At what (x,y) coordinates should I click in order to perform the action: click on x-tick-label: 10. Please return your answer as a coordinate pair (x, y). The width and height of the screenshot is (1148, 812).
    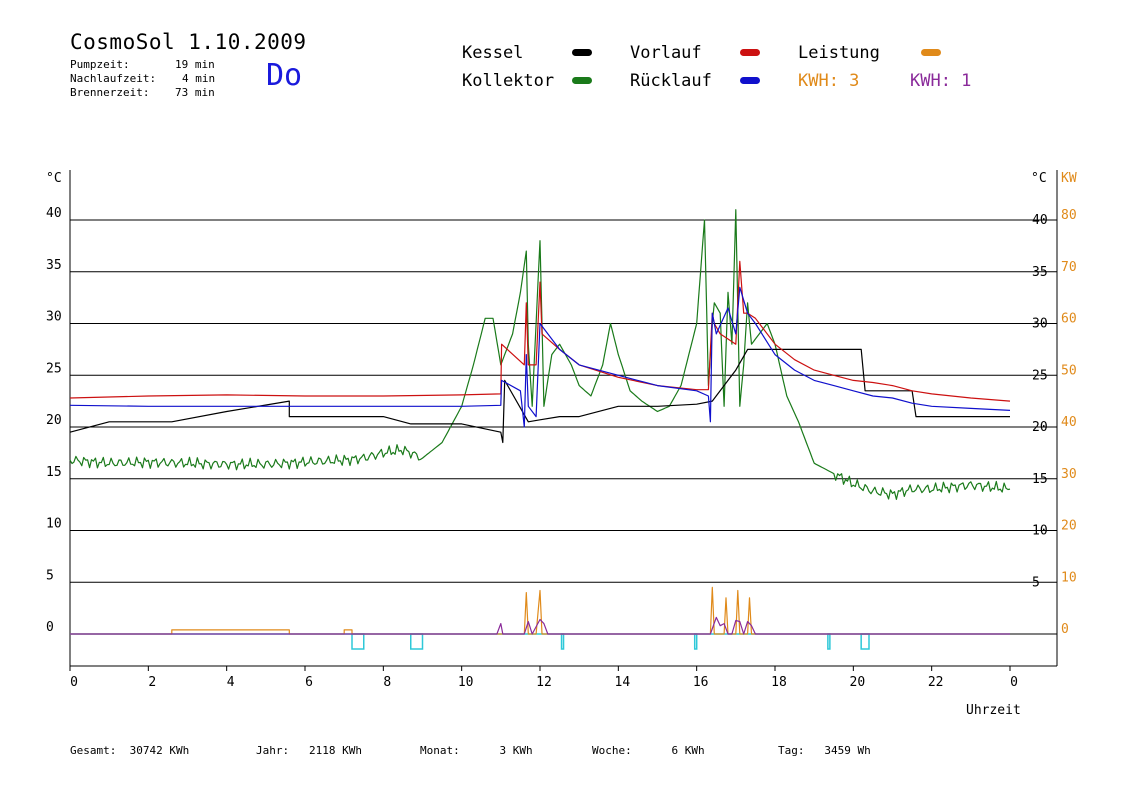
    Looking at the image, I should click on (466, 682).